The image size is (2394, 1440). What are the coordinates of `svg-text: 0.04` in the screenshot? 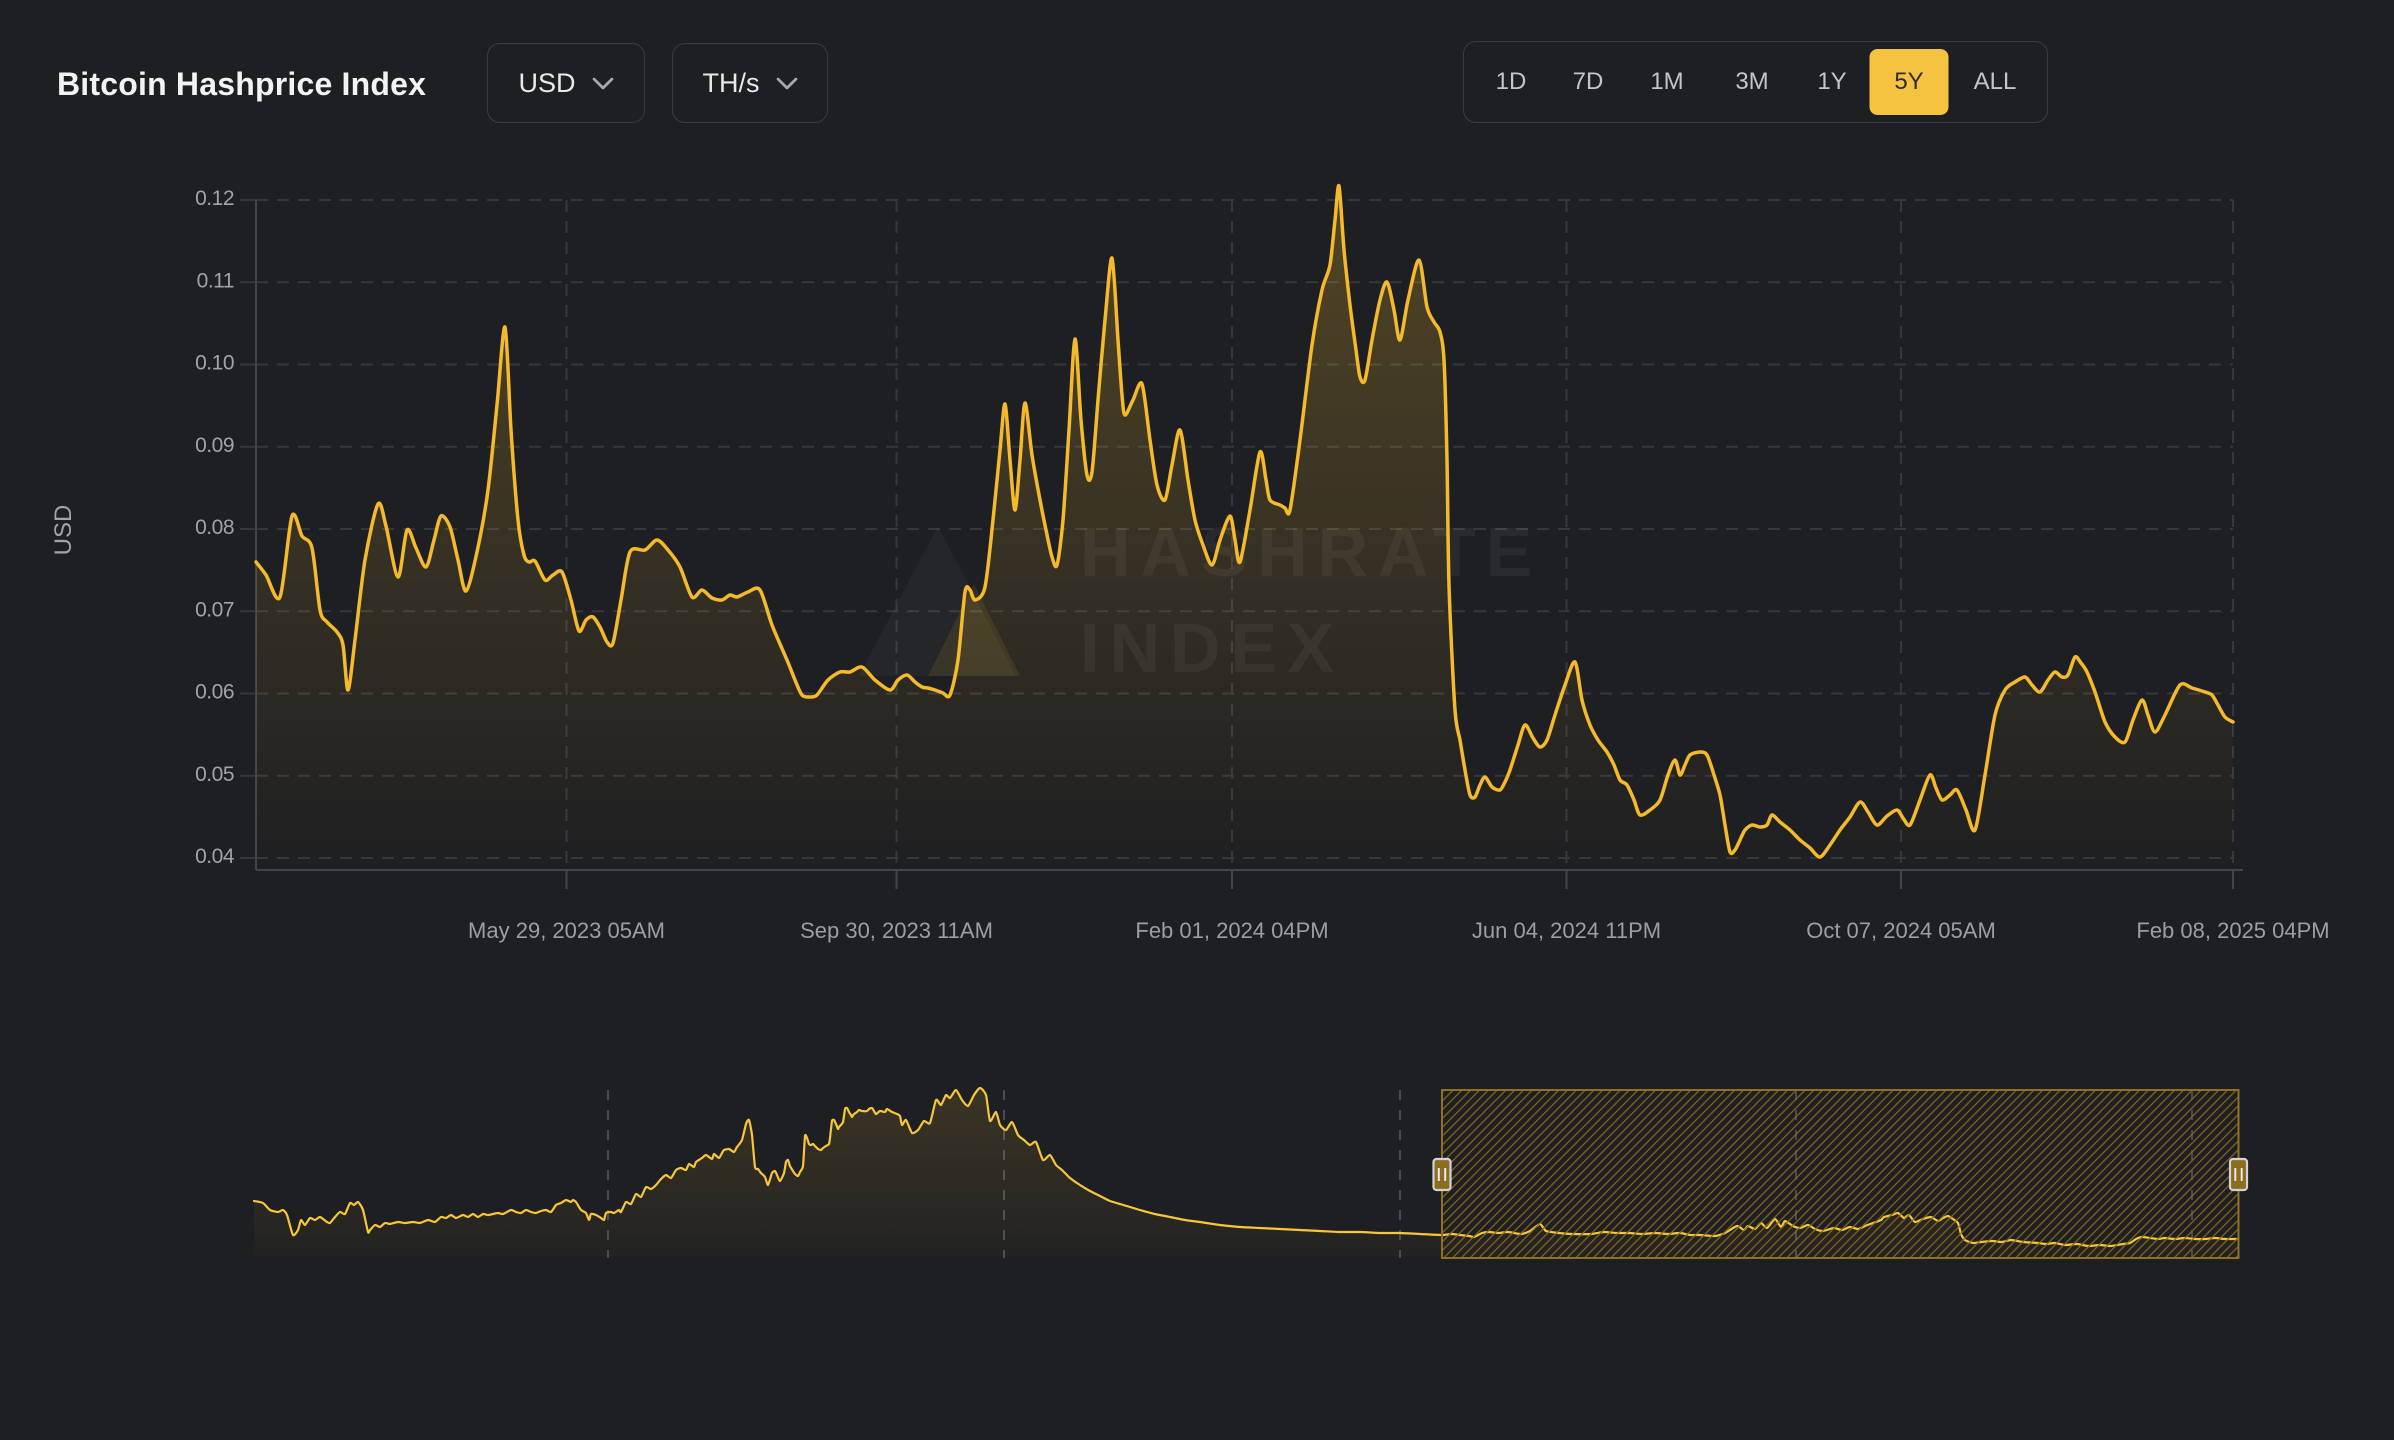 It's located at (215, 856).